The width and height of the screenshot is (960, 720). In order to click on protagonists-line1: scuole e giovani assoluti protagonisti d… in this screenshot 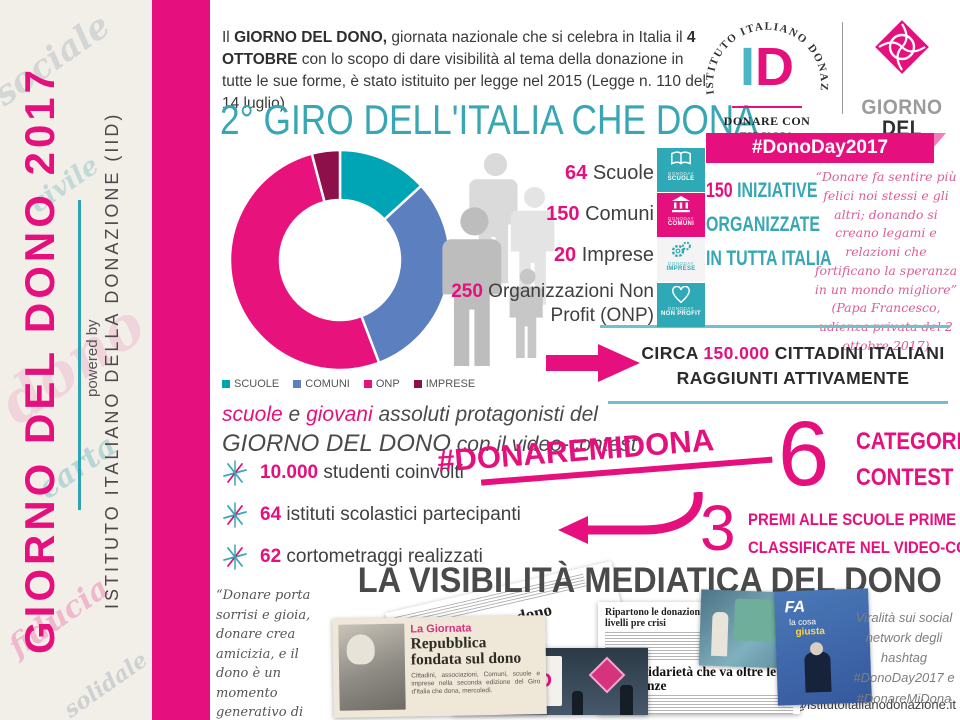, I will do `click(429, 414)`.